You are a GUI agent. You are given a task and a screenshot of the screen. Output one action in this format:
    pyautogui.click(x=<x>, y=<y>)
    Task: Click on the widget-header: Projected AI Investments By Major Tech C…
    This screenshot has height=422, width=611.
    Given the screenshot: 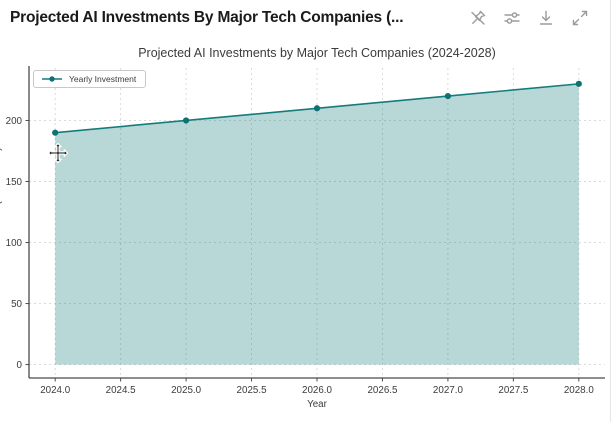 What is the action you would take?
    pyautogui.click(x=305, y=18)
    